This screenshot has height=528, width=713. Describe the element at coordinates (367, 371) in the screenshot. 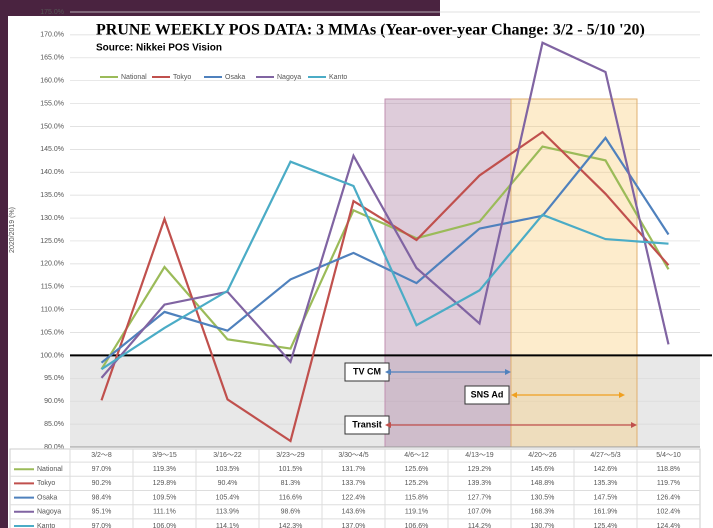

I see `annotation-label: TV CM` at that location.